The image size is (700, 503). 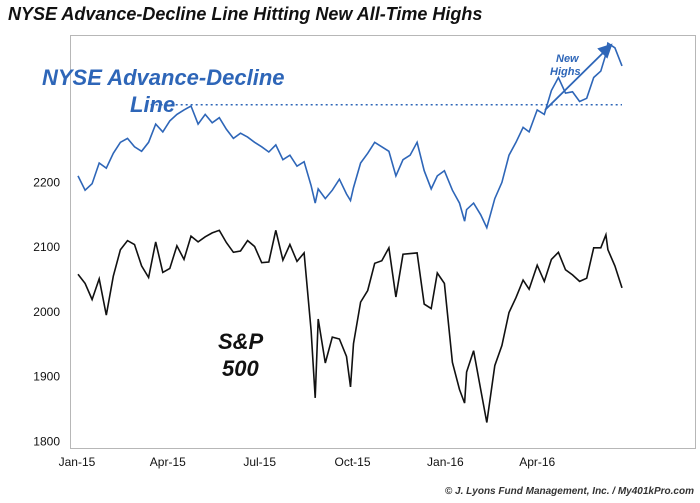 I want to click on x-tick-label: Jan-16, so click(x=445, y=462).